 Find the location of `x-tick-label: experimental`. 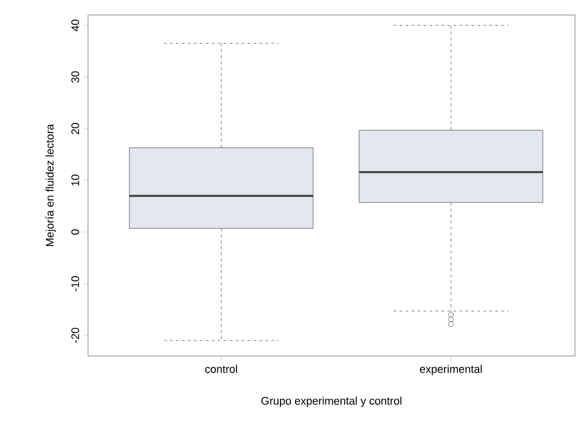

x-tick-label: experimental is located at coordinates (451, 370).